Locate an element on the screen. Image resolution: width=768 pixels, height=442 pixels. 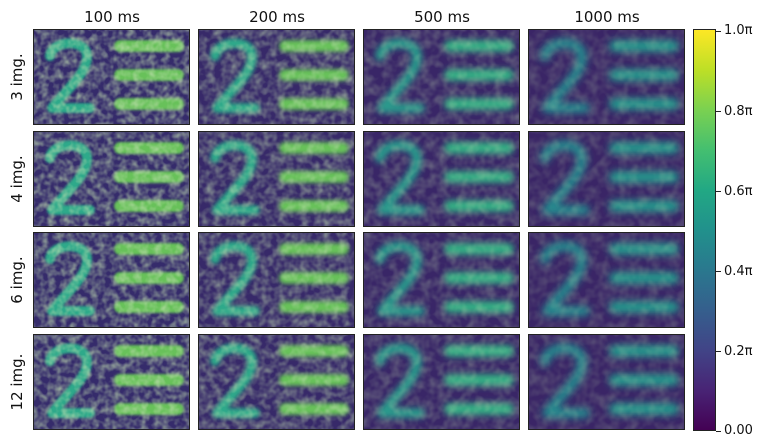
column-title-1000ms: 1000 ms is located at coordinates (607, 17).